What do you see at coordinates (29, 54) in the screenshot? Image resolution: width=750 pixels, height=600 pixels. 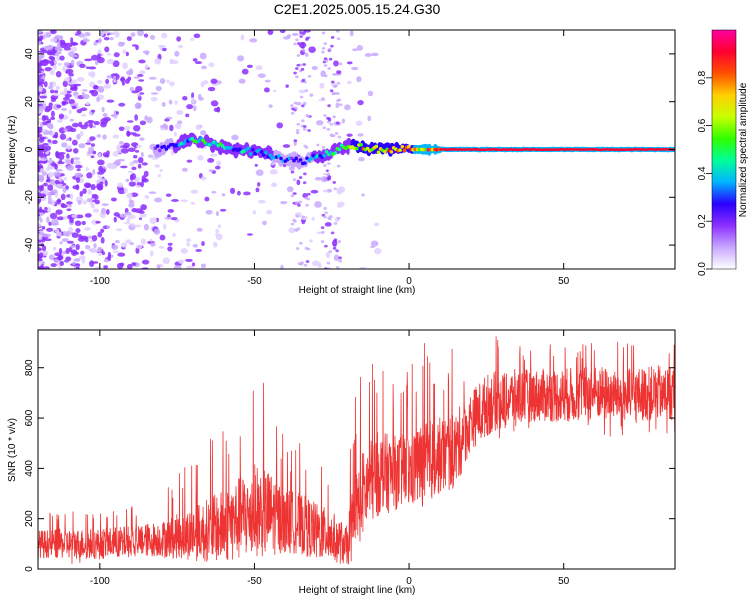 I see `spectrogram-y-tick-label: 40` at bounding box center [29, 54].